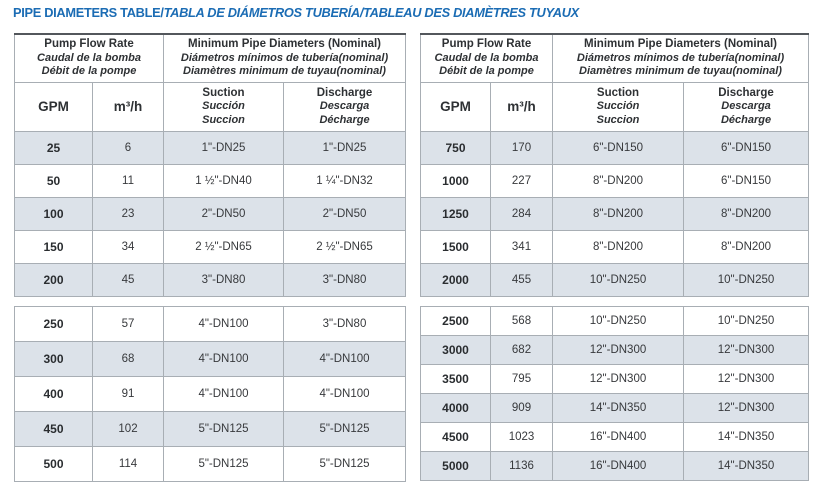 Image resolution: width=817 pixels, height=500 pixels. I want to click on cell-gpm: 100, so click(53, 213).